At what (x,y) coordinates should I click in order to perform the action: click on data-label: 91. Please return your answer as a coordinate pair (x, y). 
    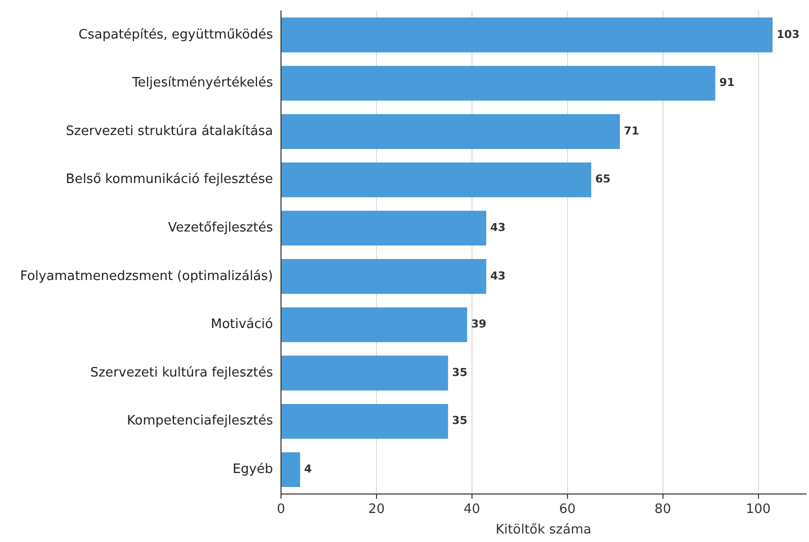
    Looking at the image, I should click on (727, 83).